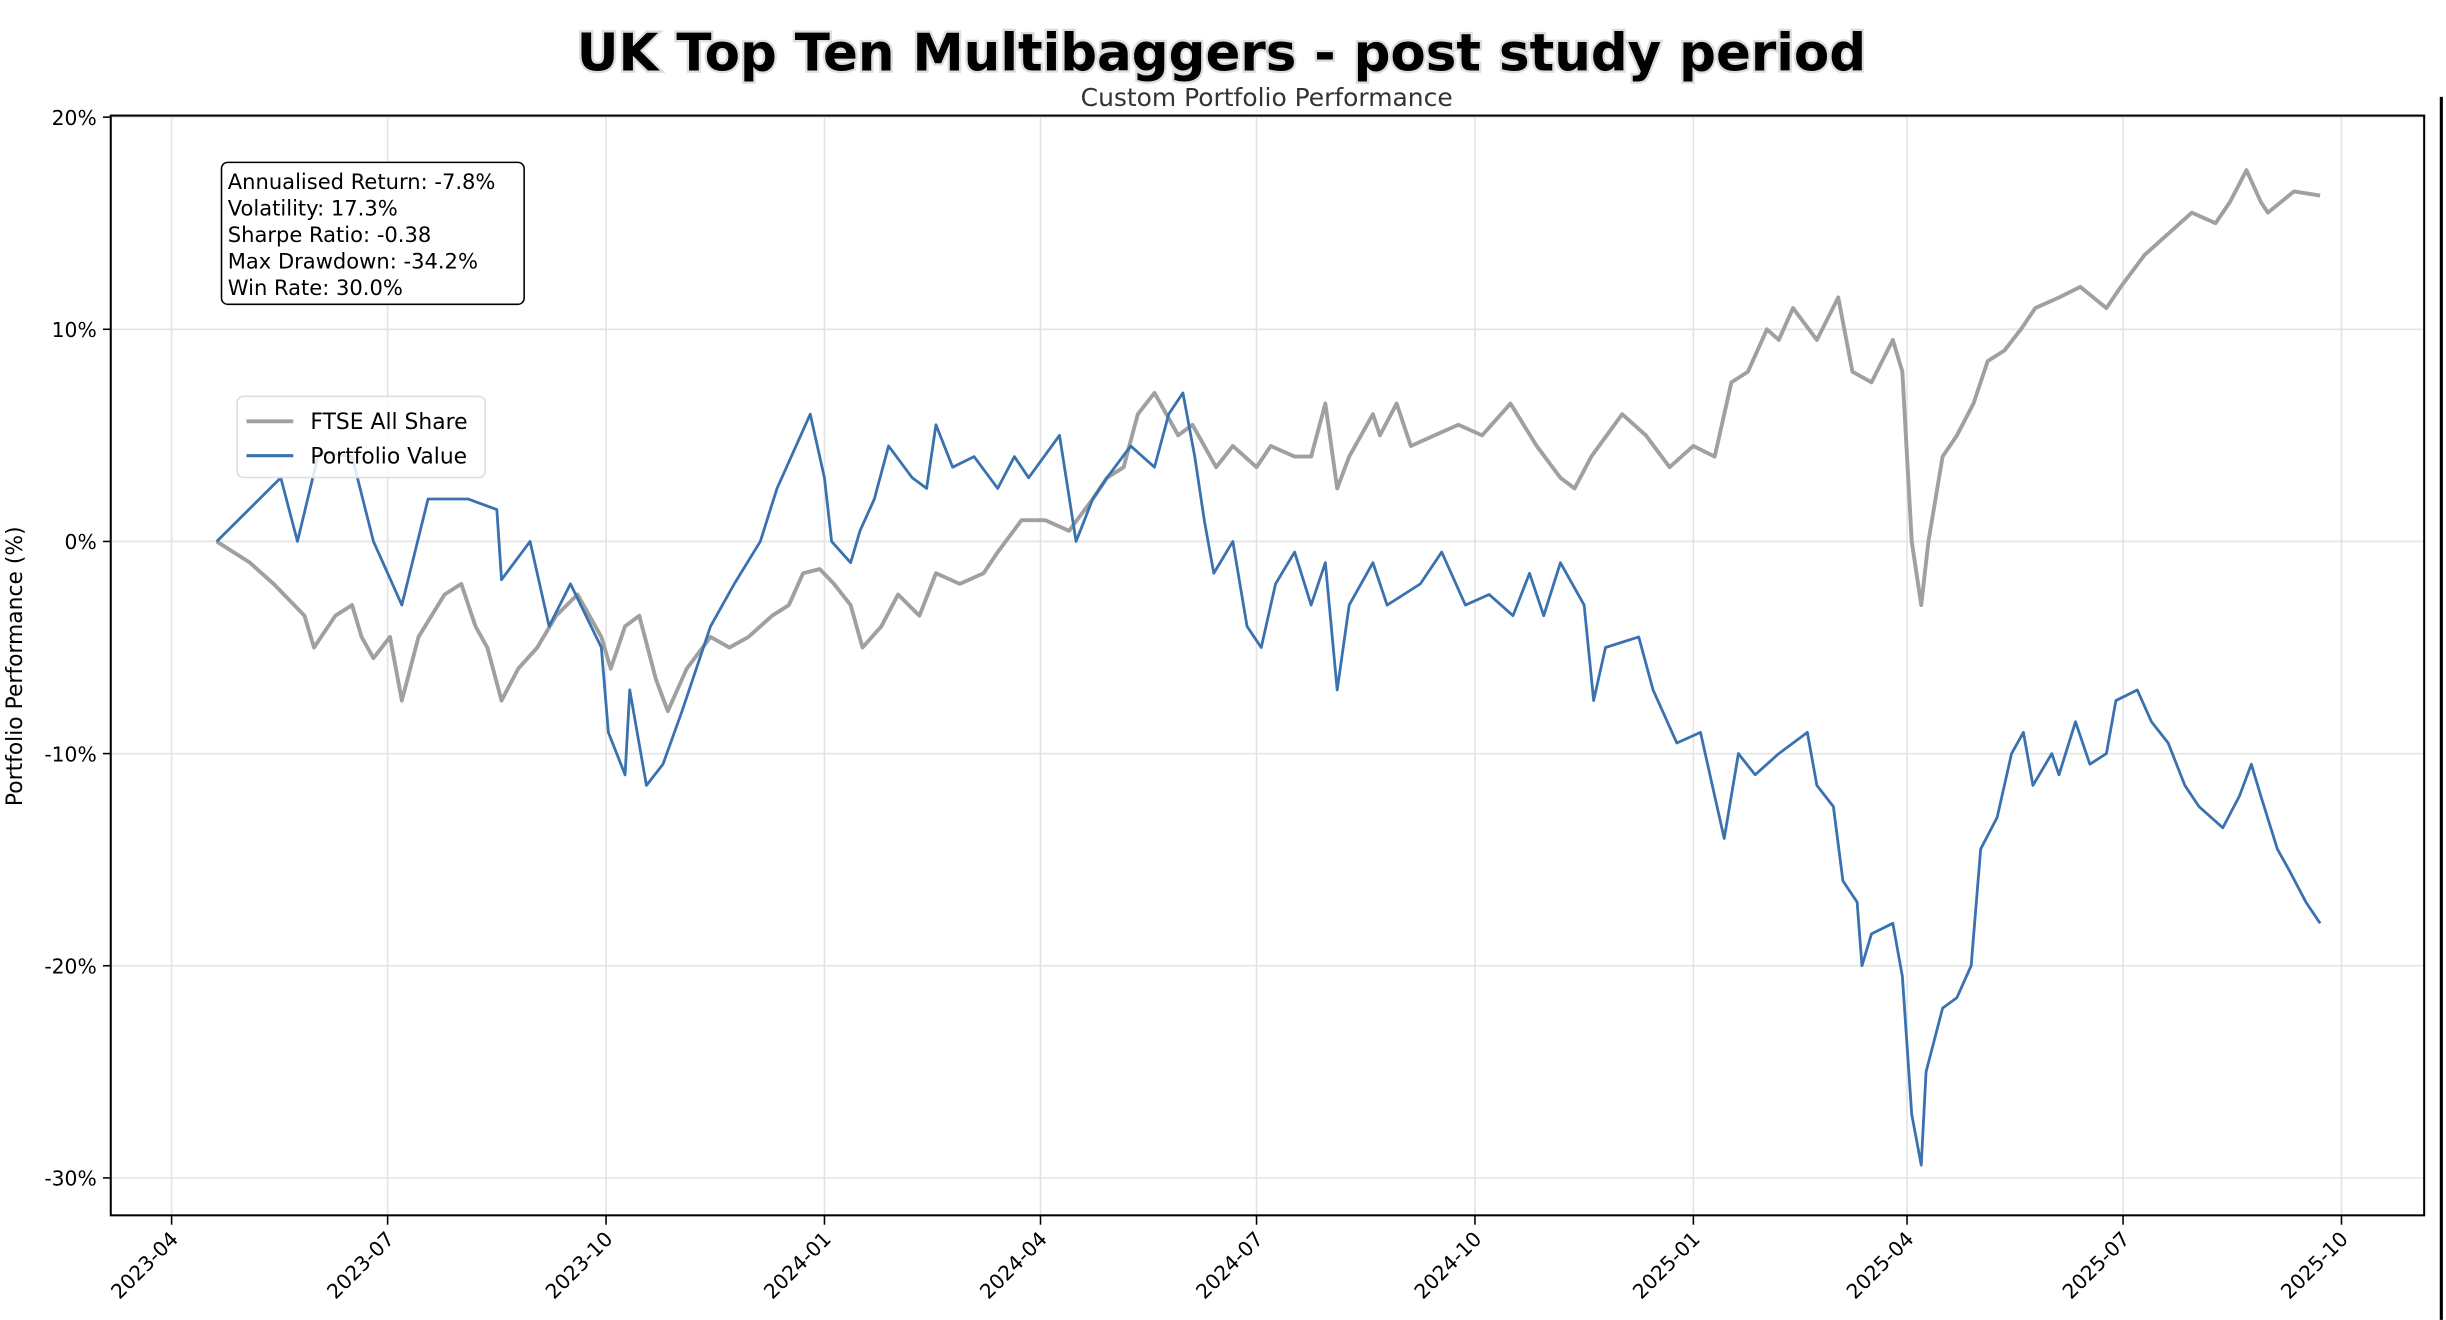 The width and height of the screenshot is (2446, 1320). Describe the element at coordinates (70, 967) in the screenshot. I see `y-tick-label: -20%` at that location.